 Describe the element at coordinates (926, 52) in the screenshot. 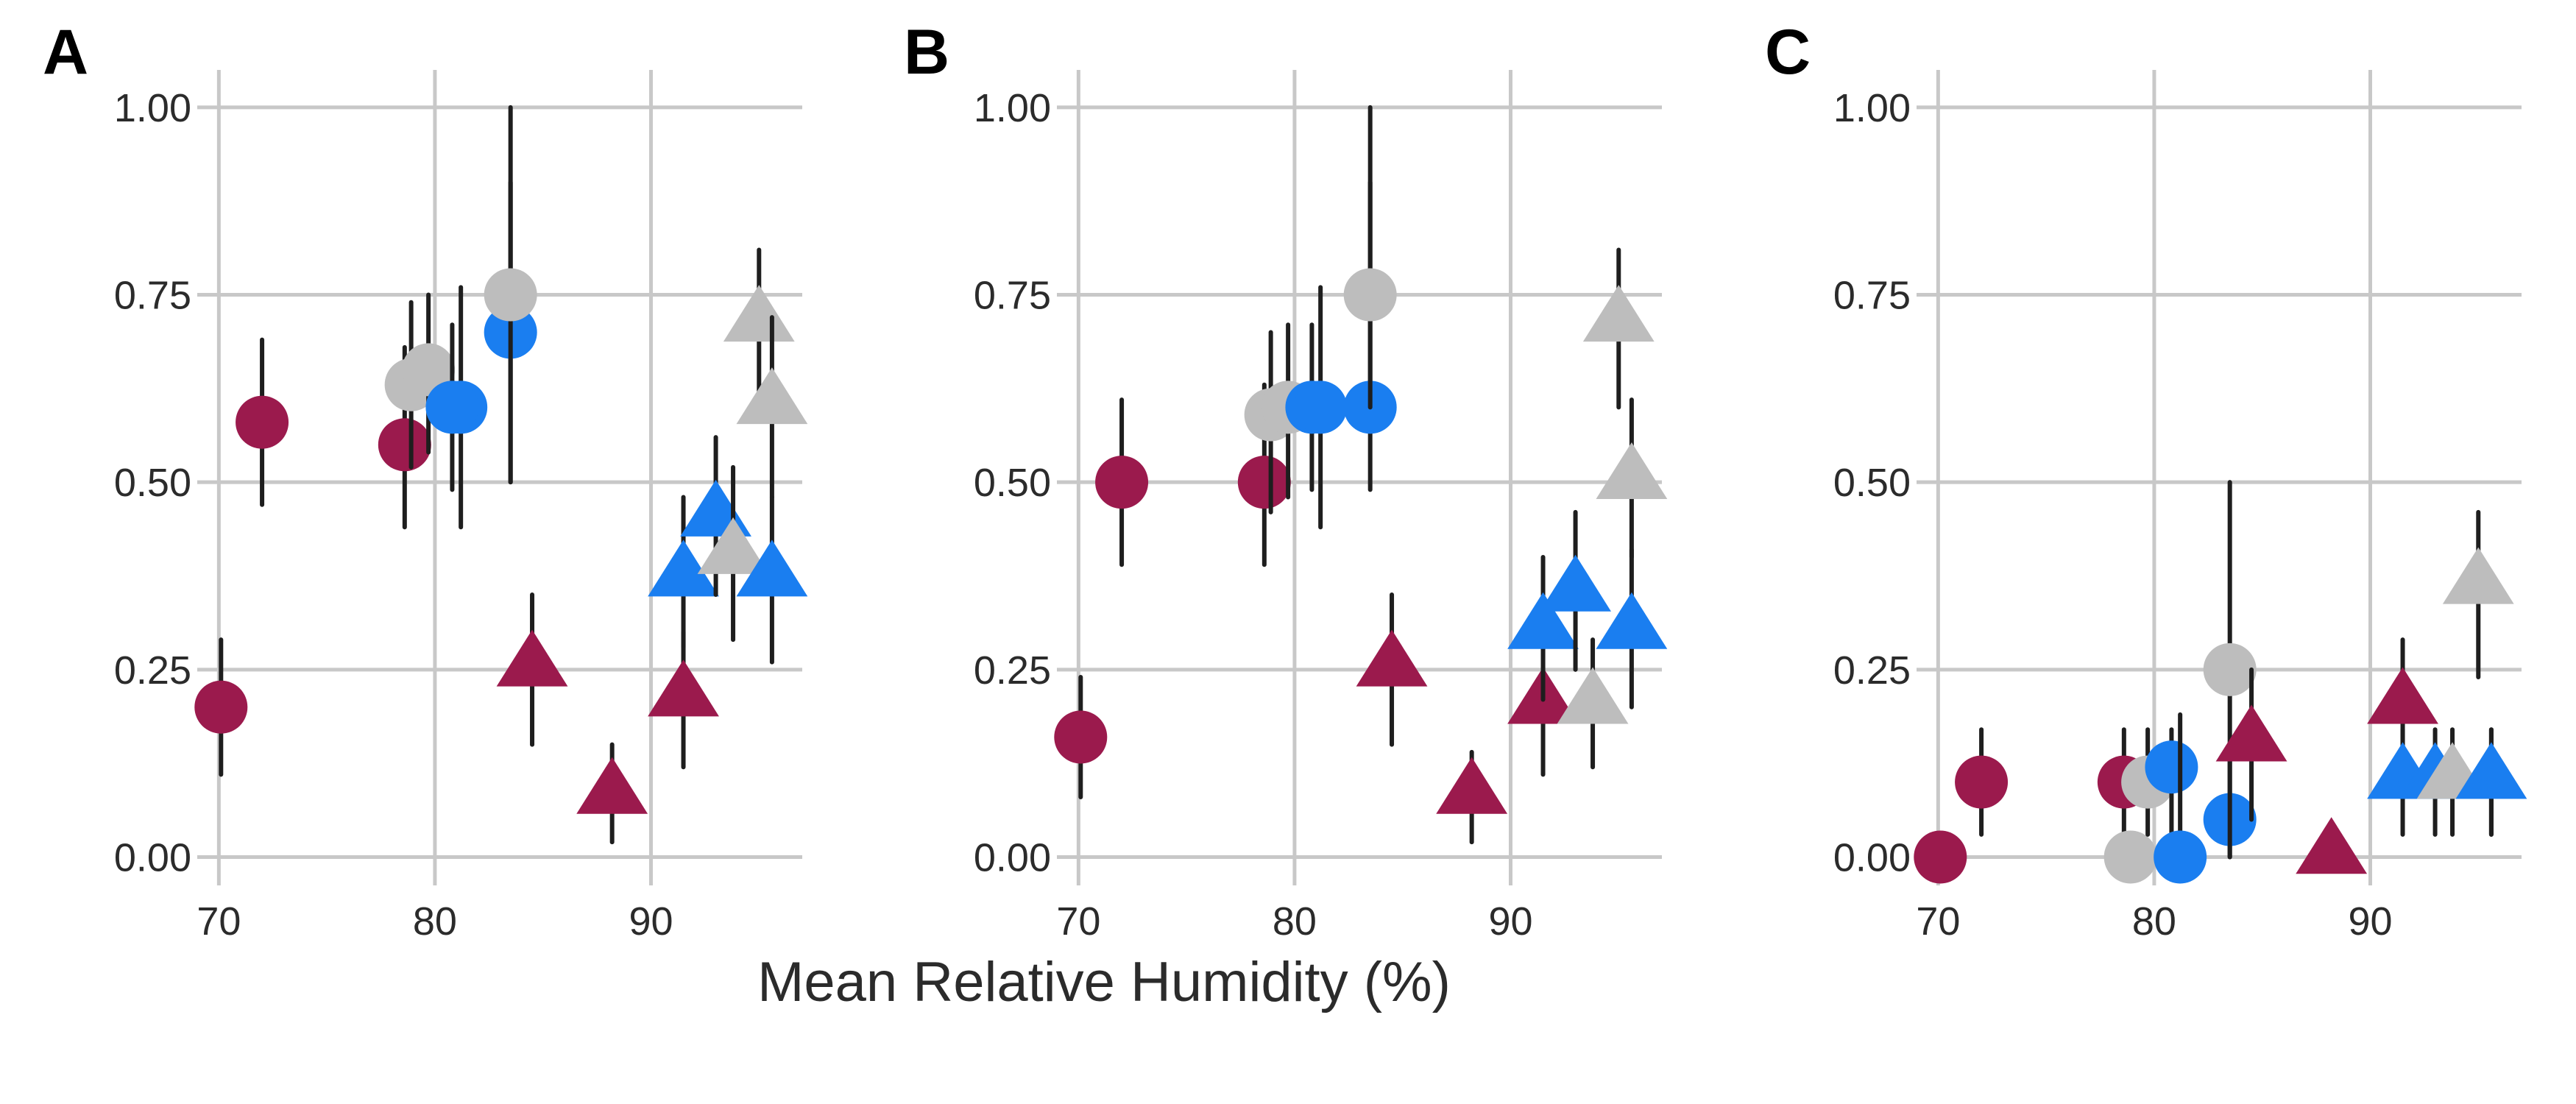

I see `panel-label: B` at that location.